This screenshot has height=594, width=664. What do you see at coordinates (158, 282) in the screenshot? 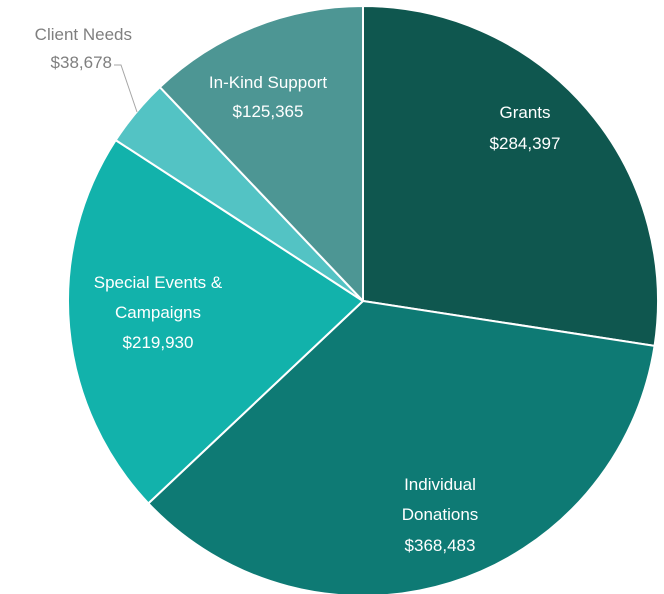
I see `label-special-events-line1: Special Events &` at bounding box center [158, 282].